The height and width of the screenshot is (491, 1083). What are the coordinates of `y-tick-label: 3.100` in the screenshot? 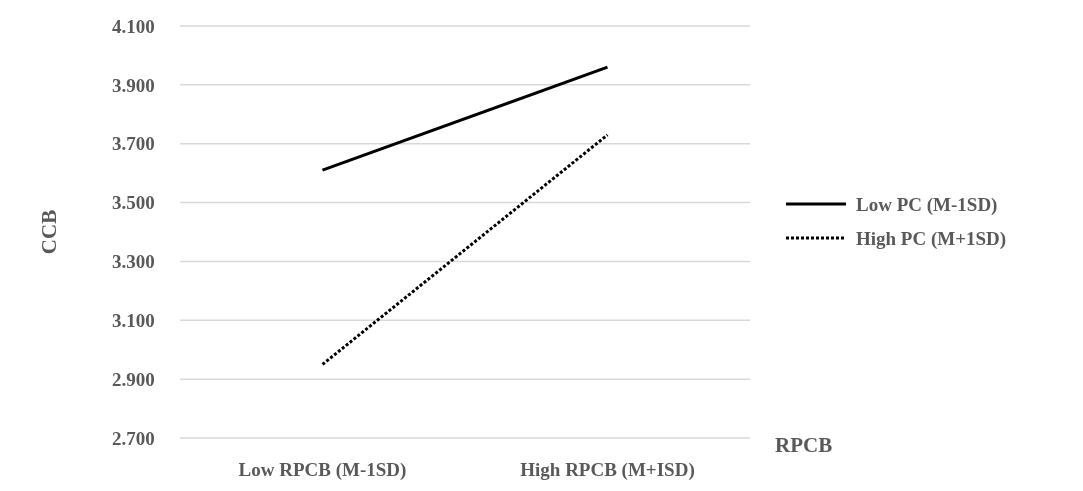 It's located at (133, 320).